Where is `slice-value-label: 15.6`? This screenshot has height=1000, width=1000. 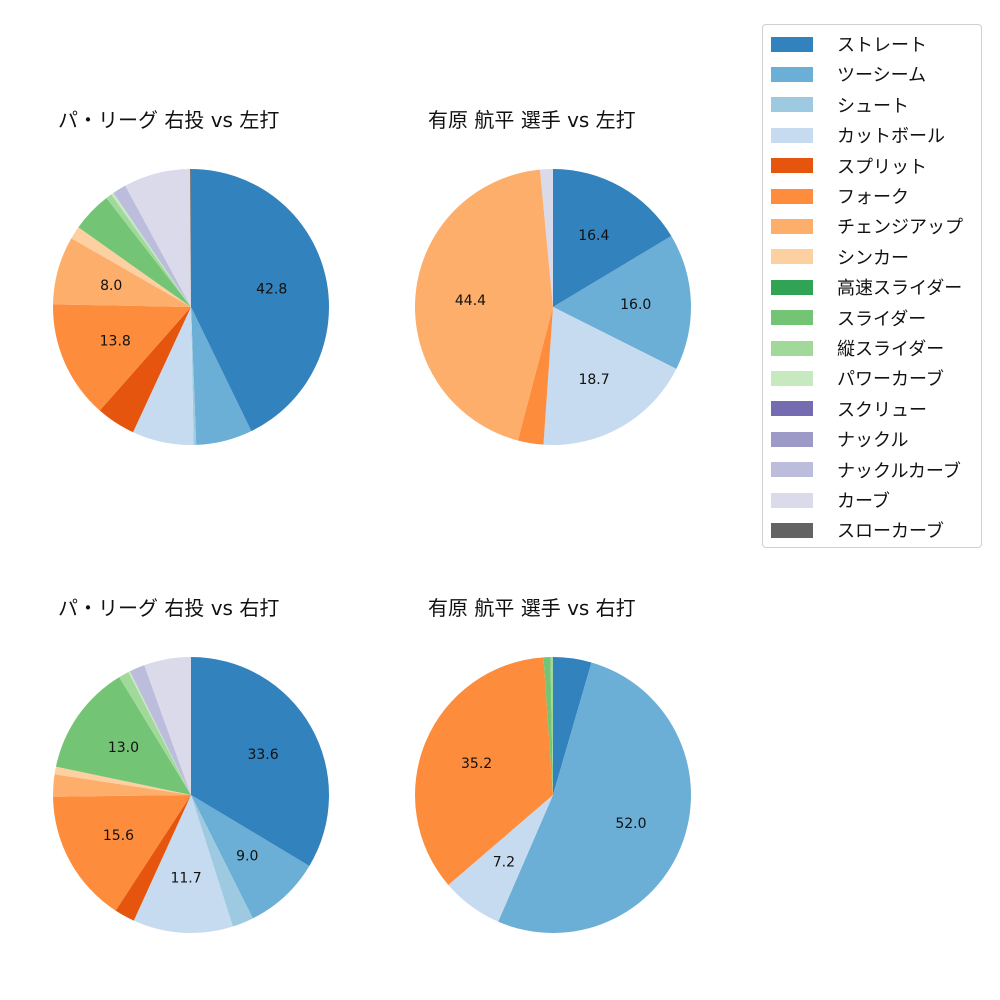
slice-value-label: 15.6 is located at coordinates (118, 836).